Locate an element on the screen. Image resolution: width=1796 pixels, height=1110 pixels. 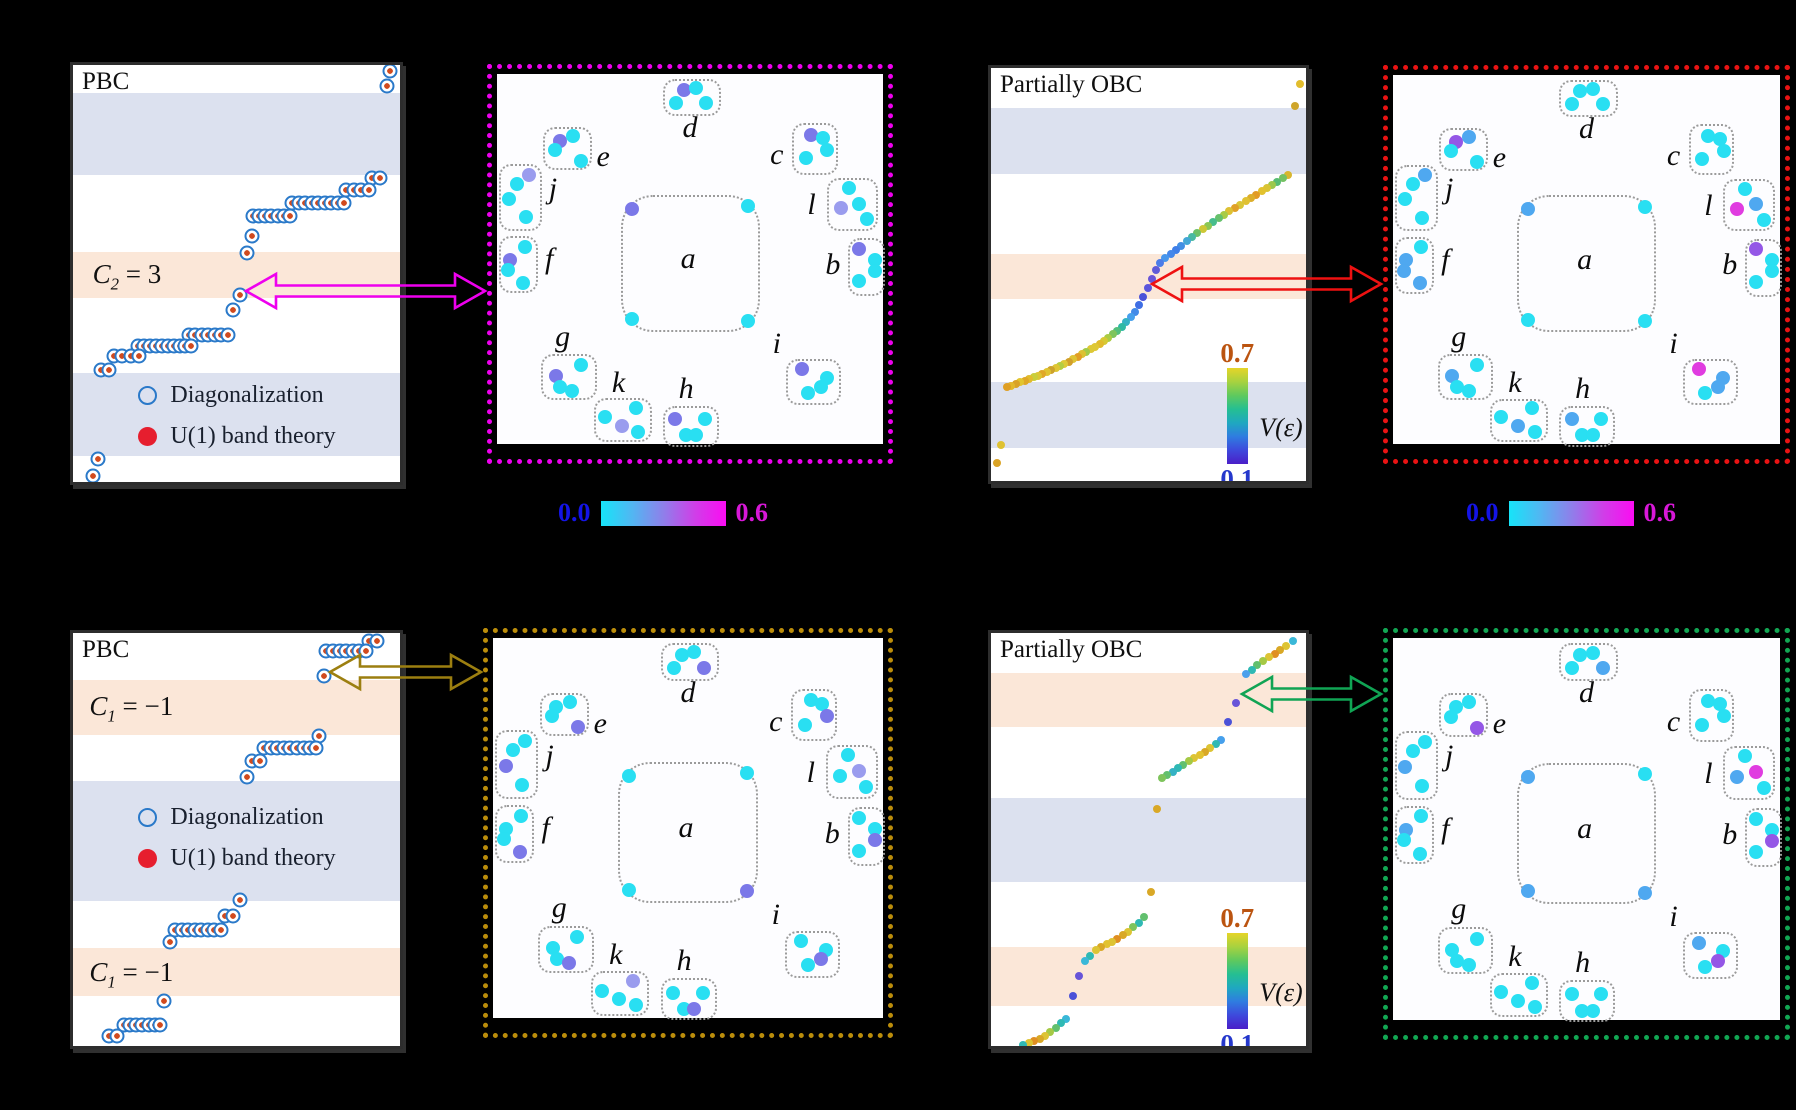
cluster-label-a: a is located at coordinates (1585, 828).